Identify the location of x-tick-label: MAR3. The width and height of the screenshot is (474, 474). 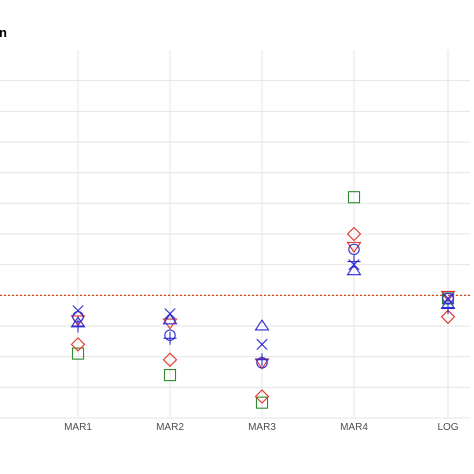
(262, 427).